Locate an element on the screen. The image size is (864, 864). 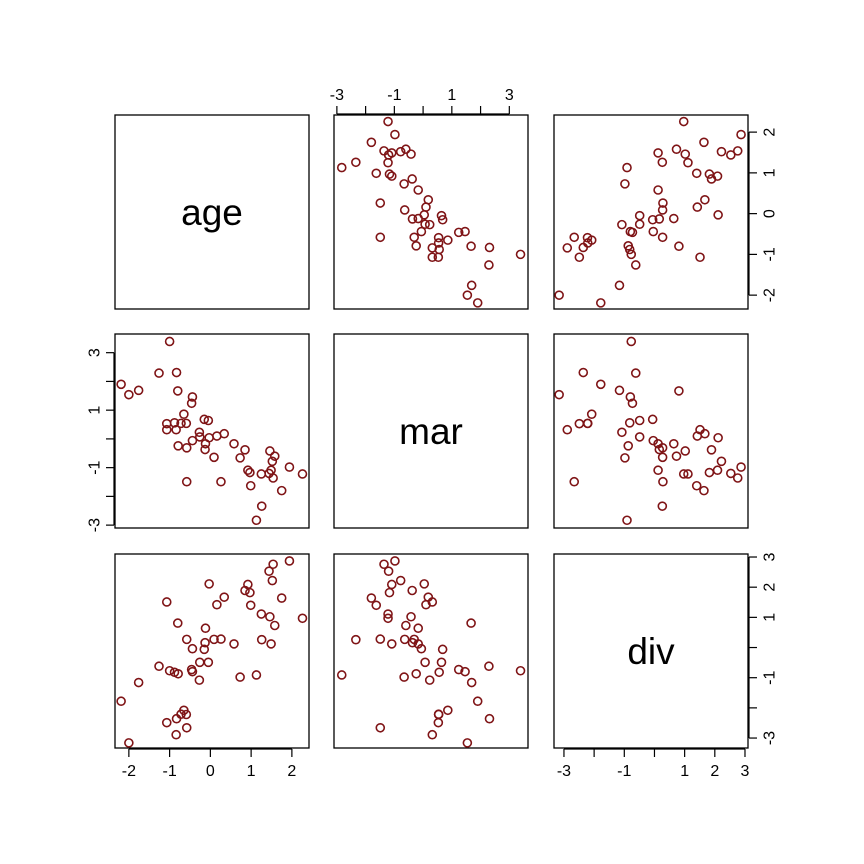
panel-frame-div-mar is located at coordinates (431, 651).